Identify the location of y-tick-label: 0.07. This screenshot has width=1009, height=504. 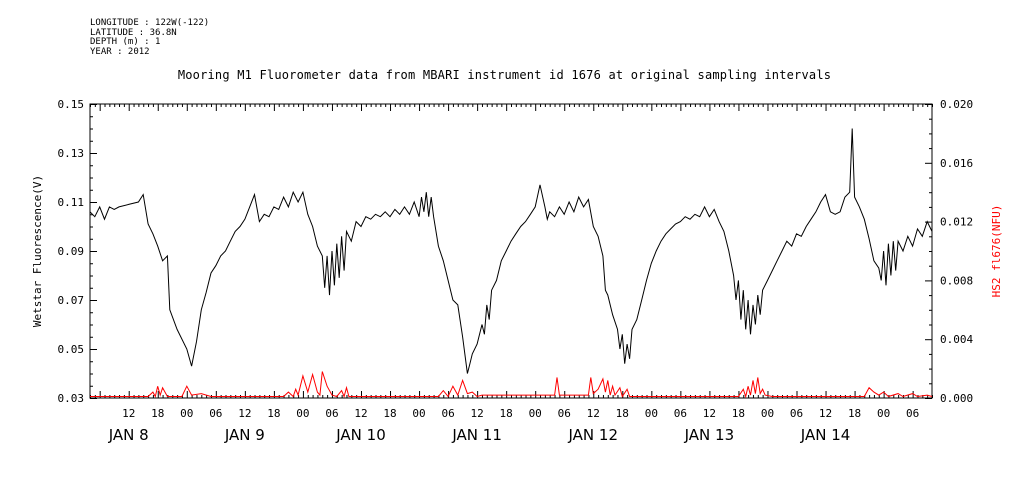
(71, 300).